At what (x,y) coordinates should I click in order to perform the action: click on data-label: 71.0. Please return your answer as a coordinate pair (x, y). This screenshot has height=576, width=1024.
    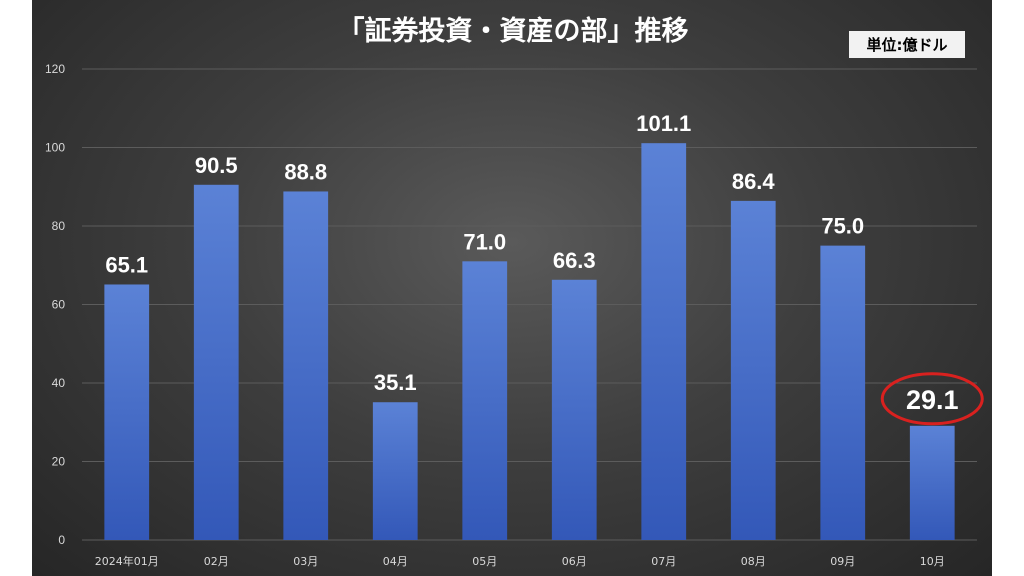
    Looking at the image, I should click on (484, 241).